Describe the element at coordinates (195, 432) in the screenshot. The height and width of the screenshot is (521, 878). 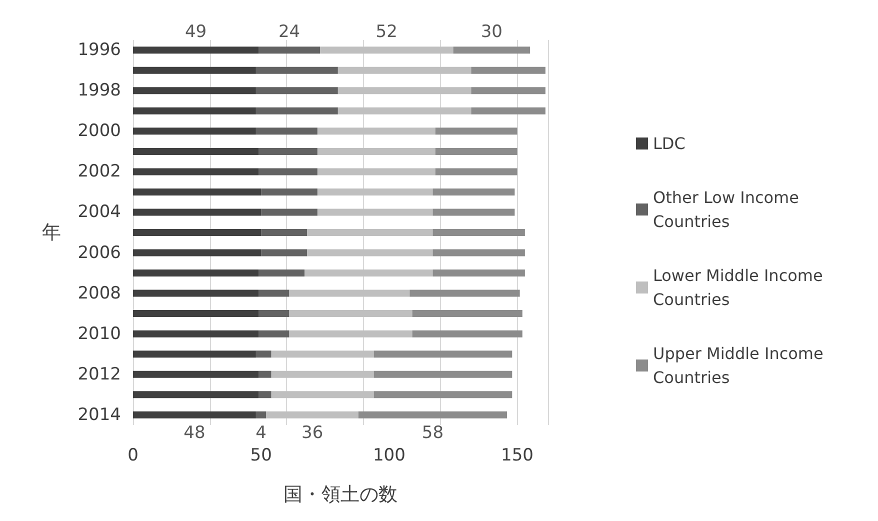
I see `data-label: 48` at that location.